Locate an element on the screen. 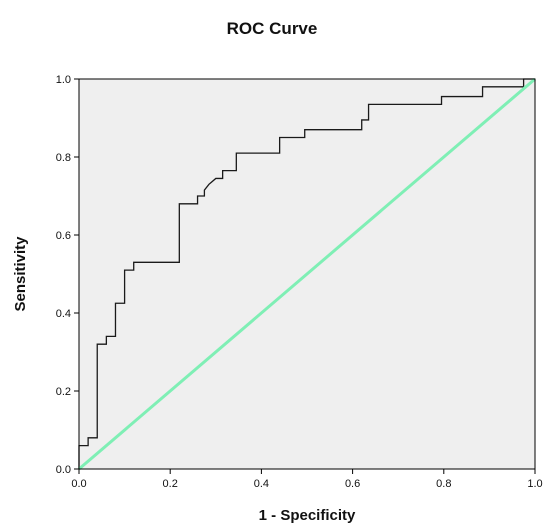 This screenshot has height=524, width=548. x-axis-label: 1 - Specificity is located at coordinates (307, 515).